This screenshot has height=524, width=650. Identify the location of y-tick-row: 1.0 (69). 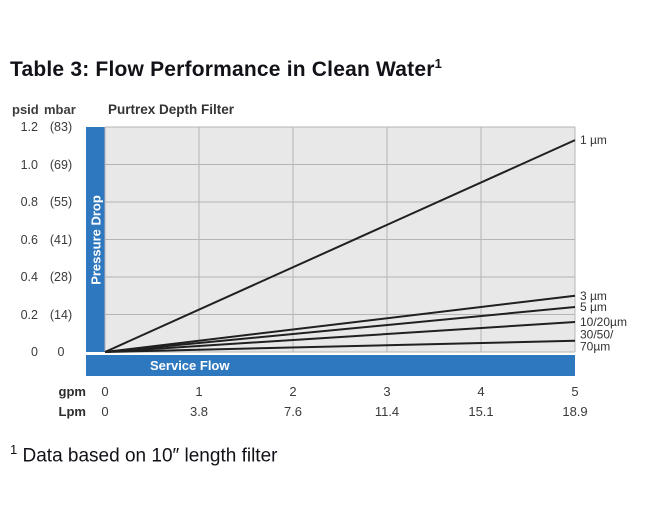
(48, 165).